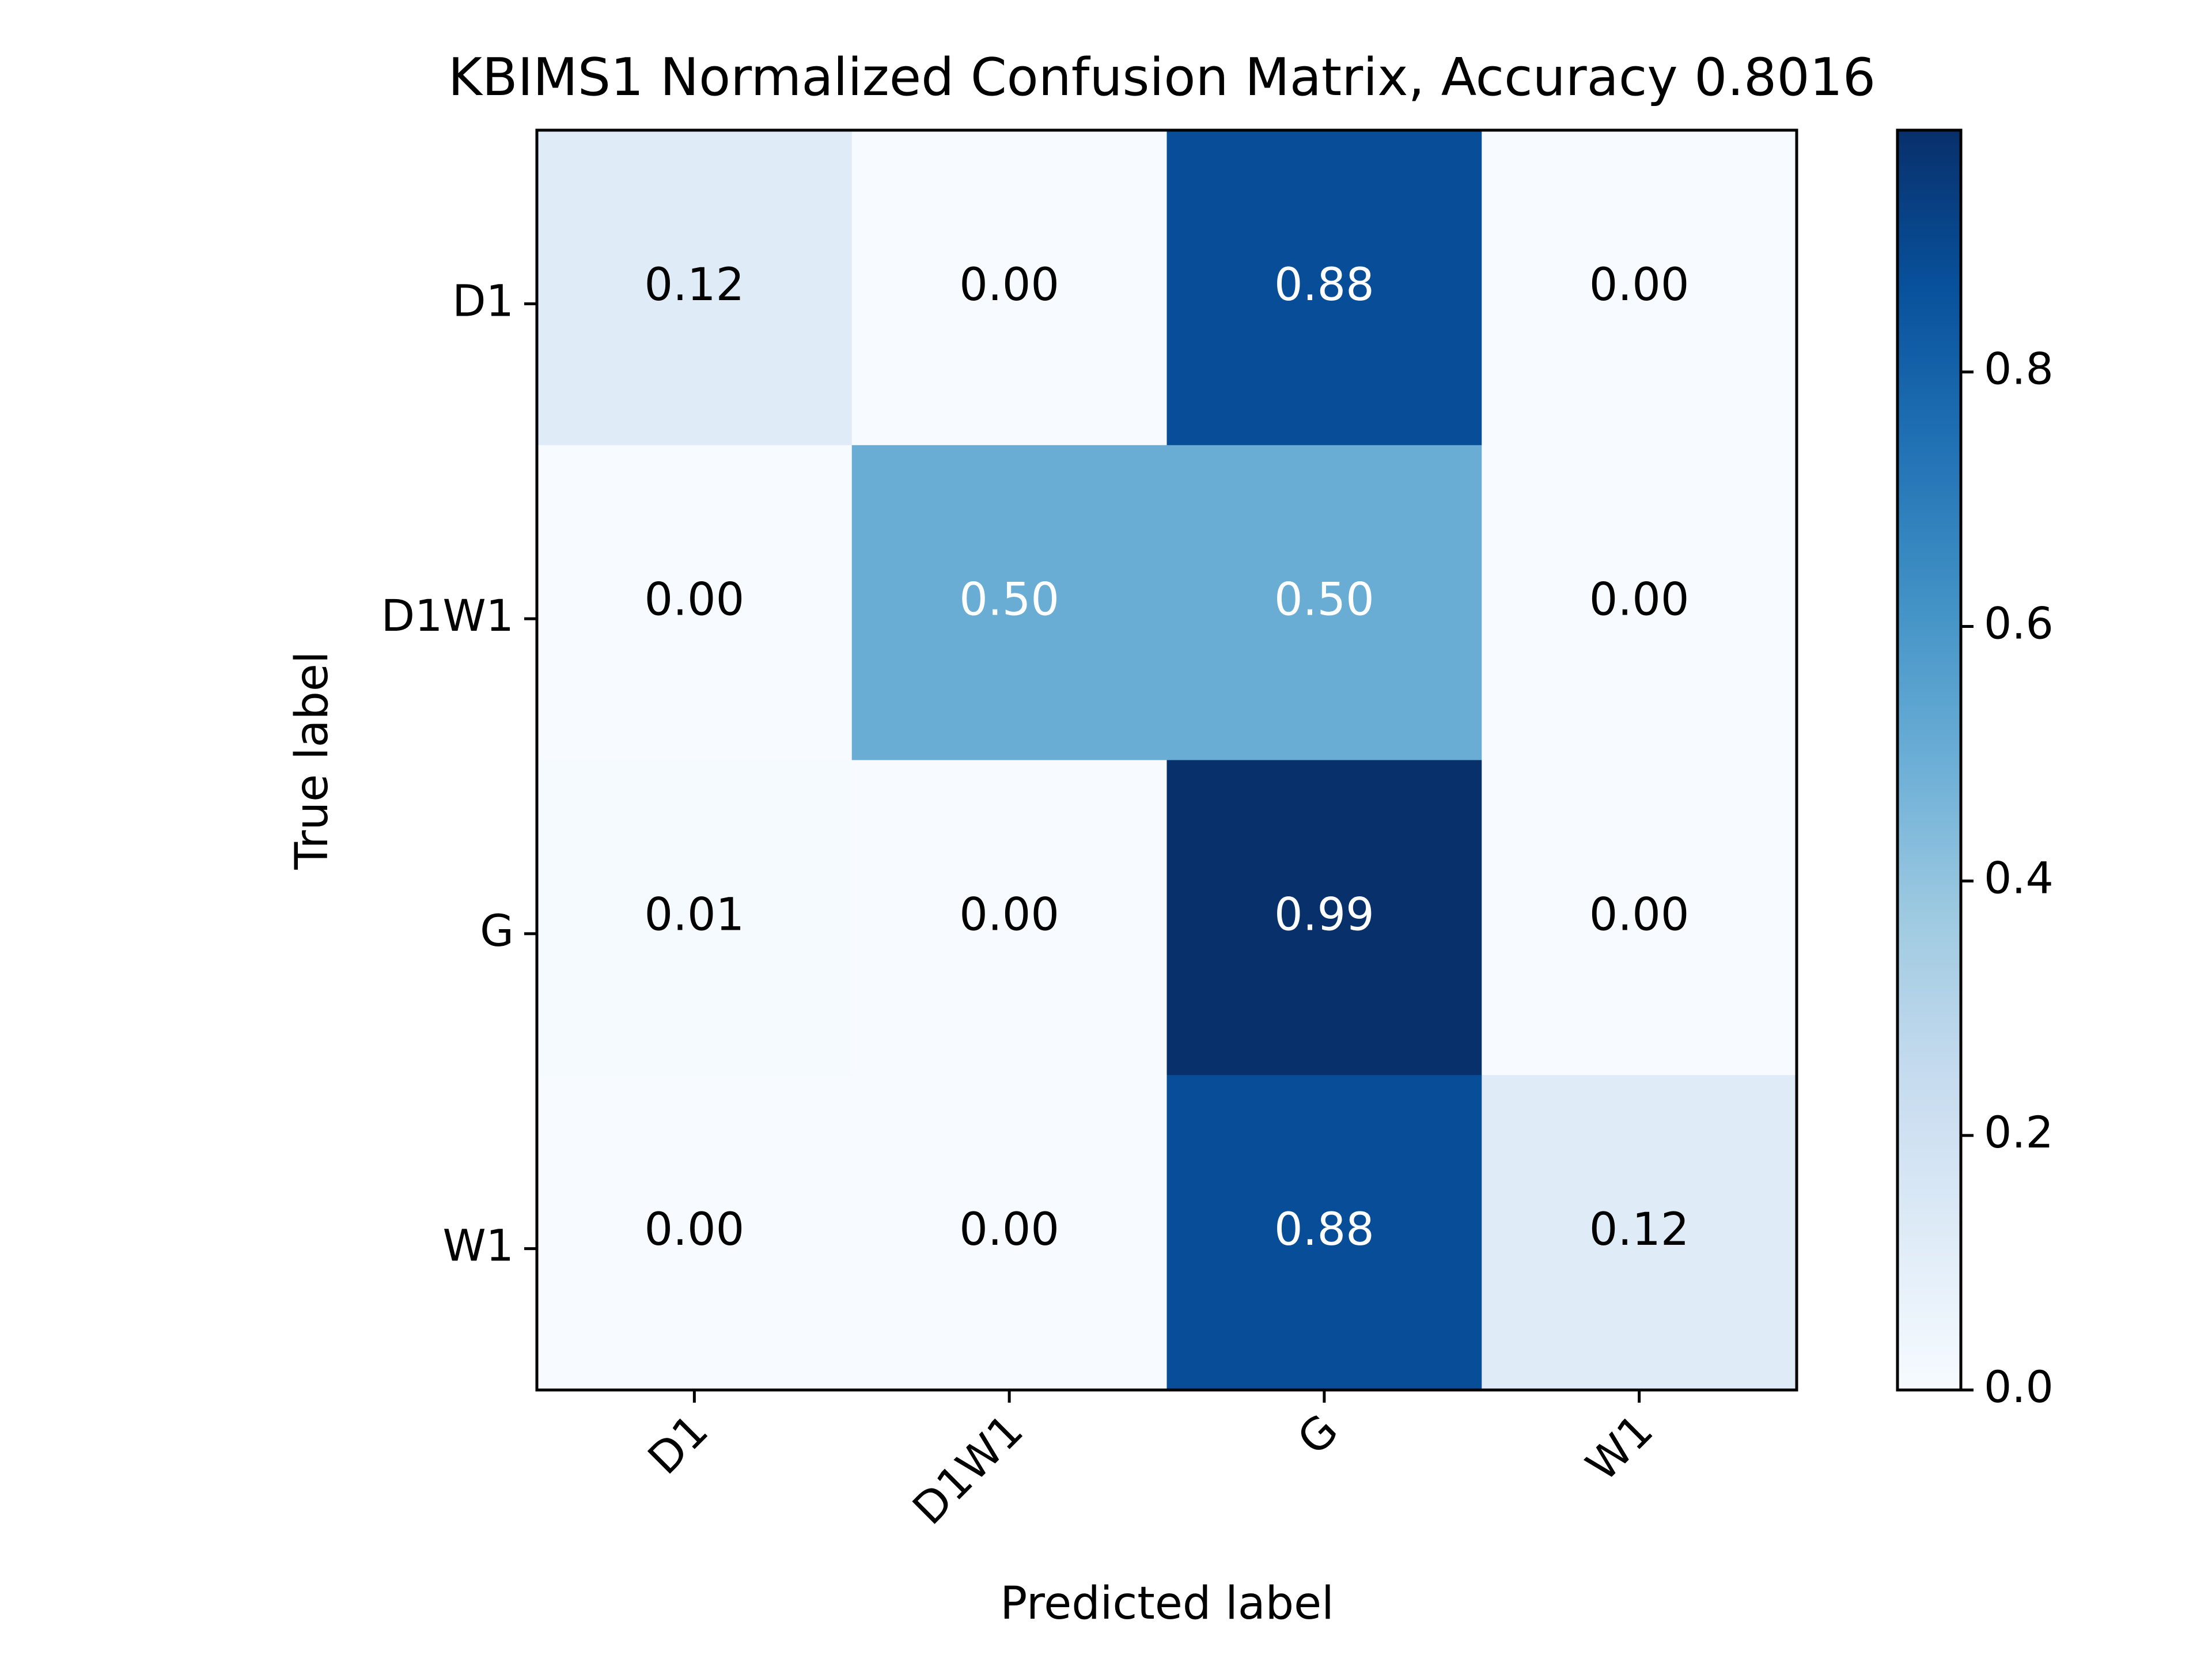 The image size is (2212, 1659). What do you see at coordinates (459, 773) in the screenshot?
I see `y-axis-ticks: D1 D1W1 G W1` at bounding box center [459, 773].